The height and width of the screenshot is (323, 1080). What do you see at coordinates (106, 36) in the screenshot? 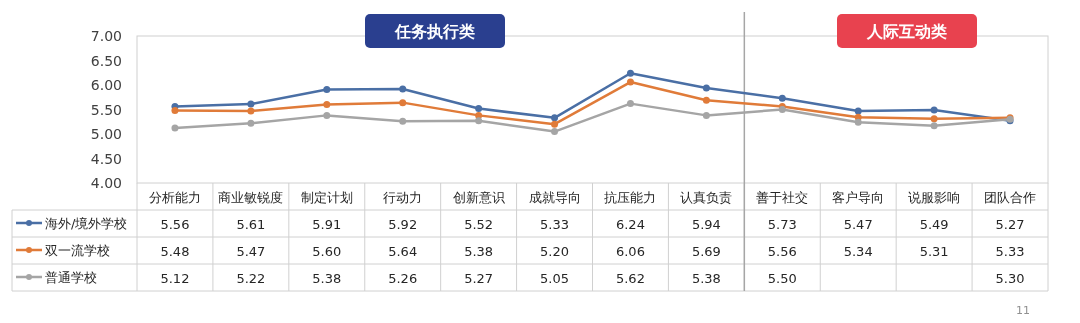
I see `y-tick-label: 7.00` at bounding box center [106, 36].